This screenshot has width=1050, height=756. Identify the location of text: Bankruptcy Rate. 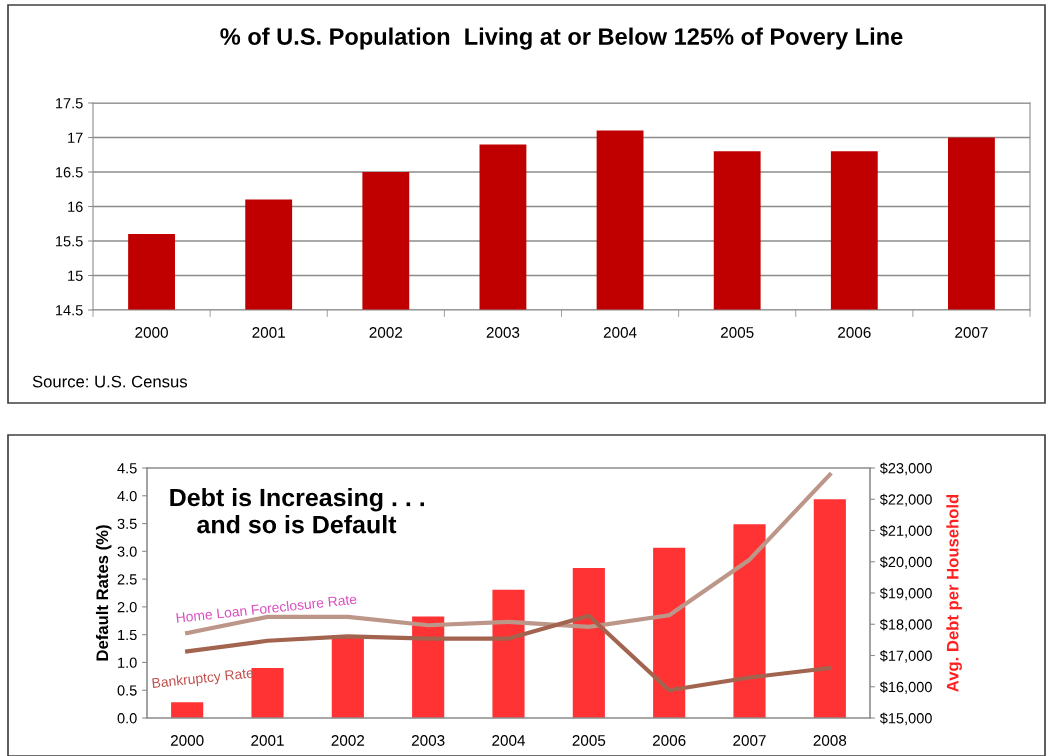
(203, 679).